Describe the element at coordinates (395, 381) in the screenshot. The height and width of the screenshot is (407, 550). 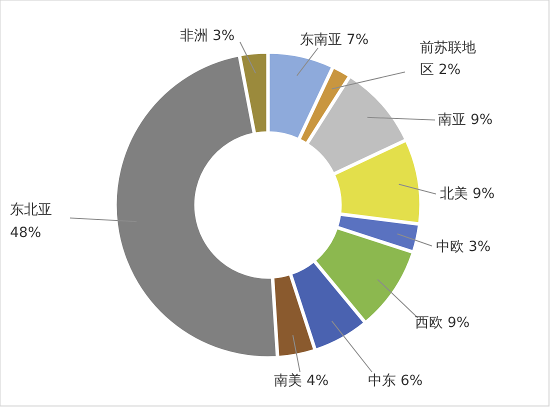
I see `slice-label: 中东 6%` at that location.